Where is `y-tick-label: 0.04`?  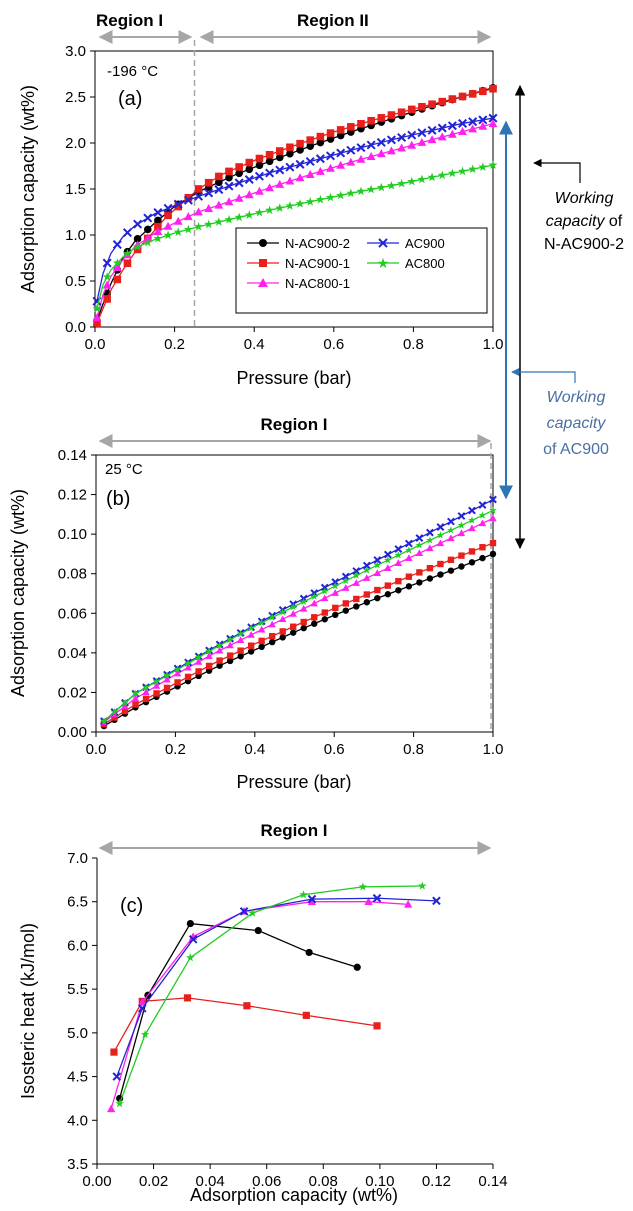 y-tick-label: 0.04 is located at coordinates (72, 653).